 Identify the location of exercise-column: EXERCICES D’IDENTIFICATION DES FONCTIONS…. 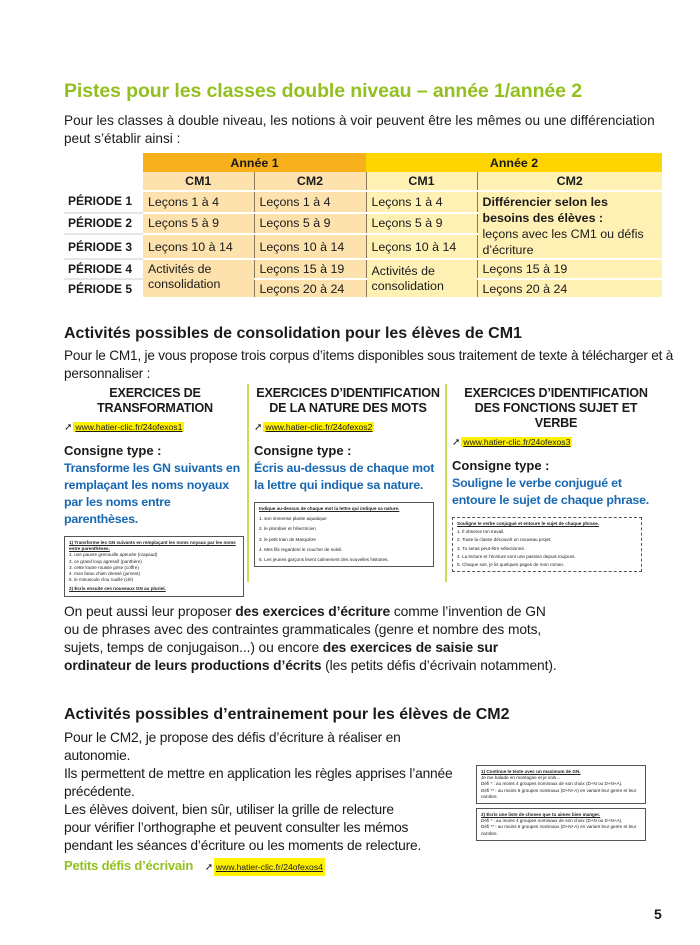
(556, 479).